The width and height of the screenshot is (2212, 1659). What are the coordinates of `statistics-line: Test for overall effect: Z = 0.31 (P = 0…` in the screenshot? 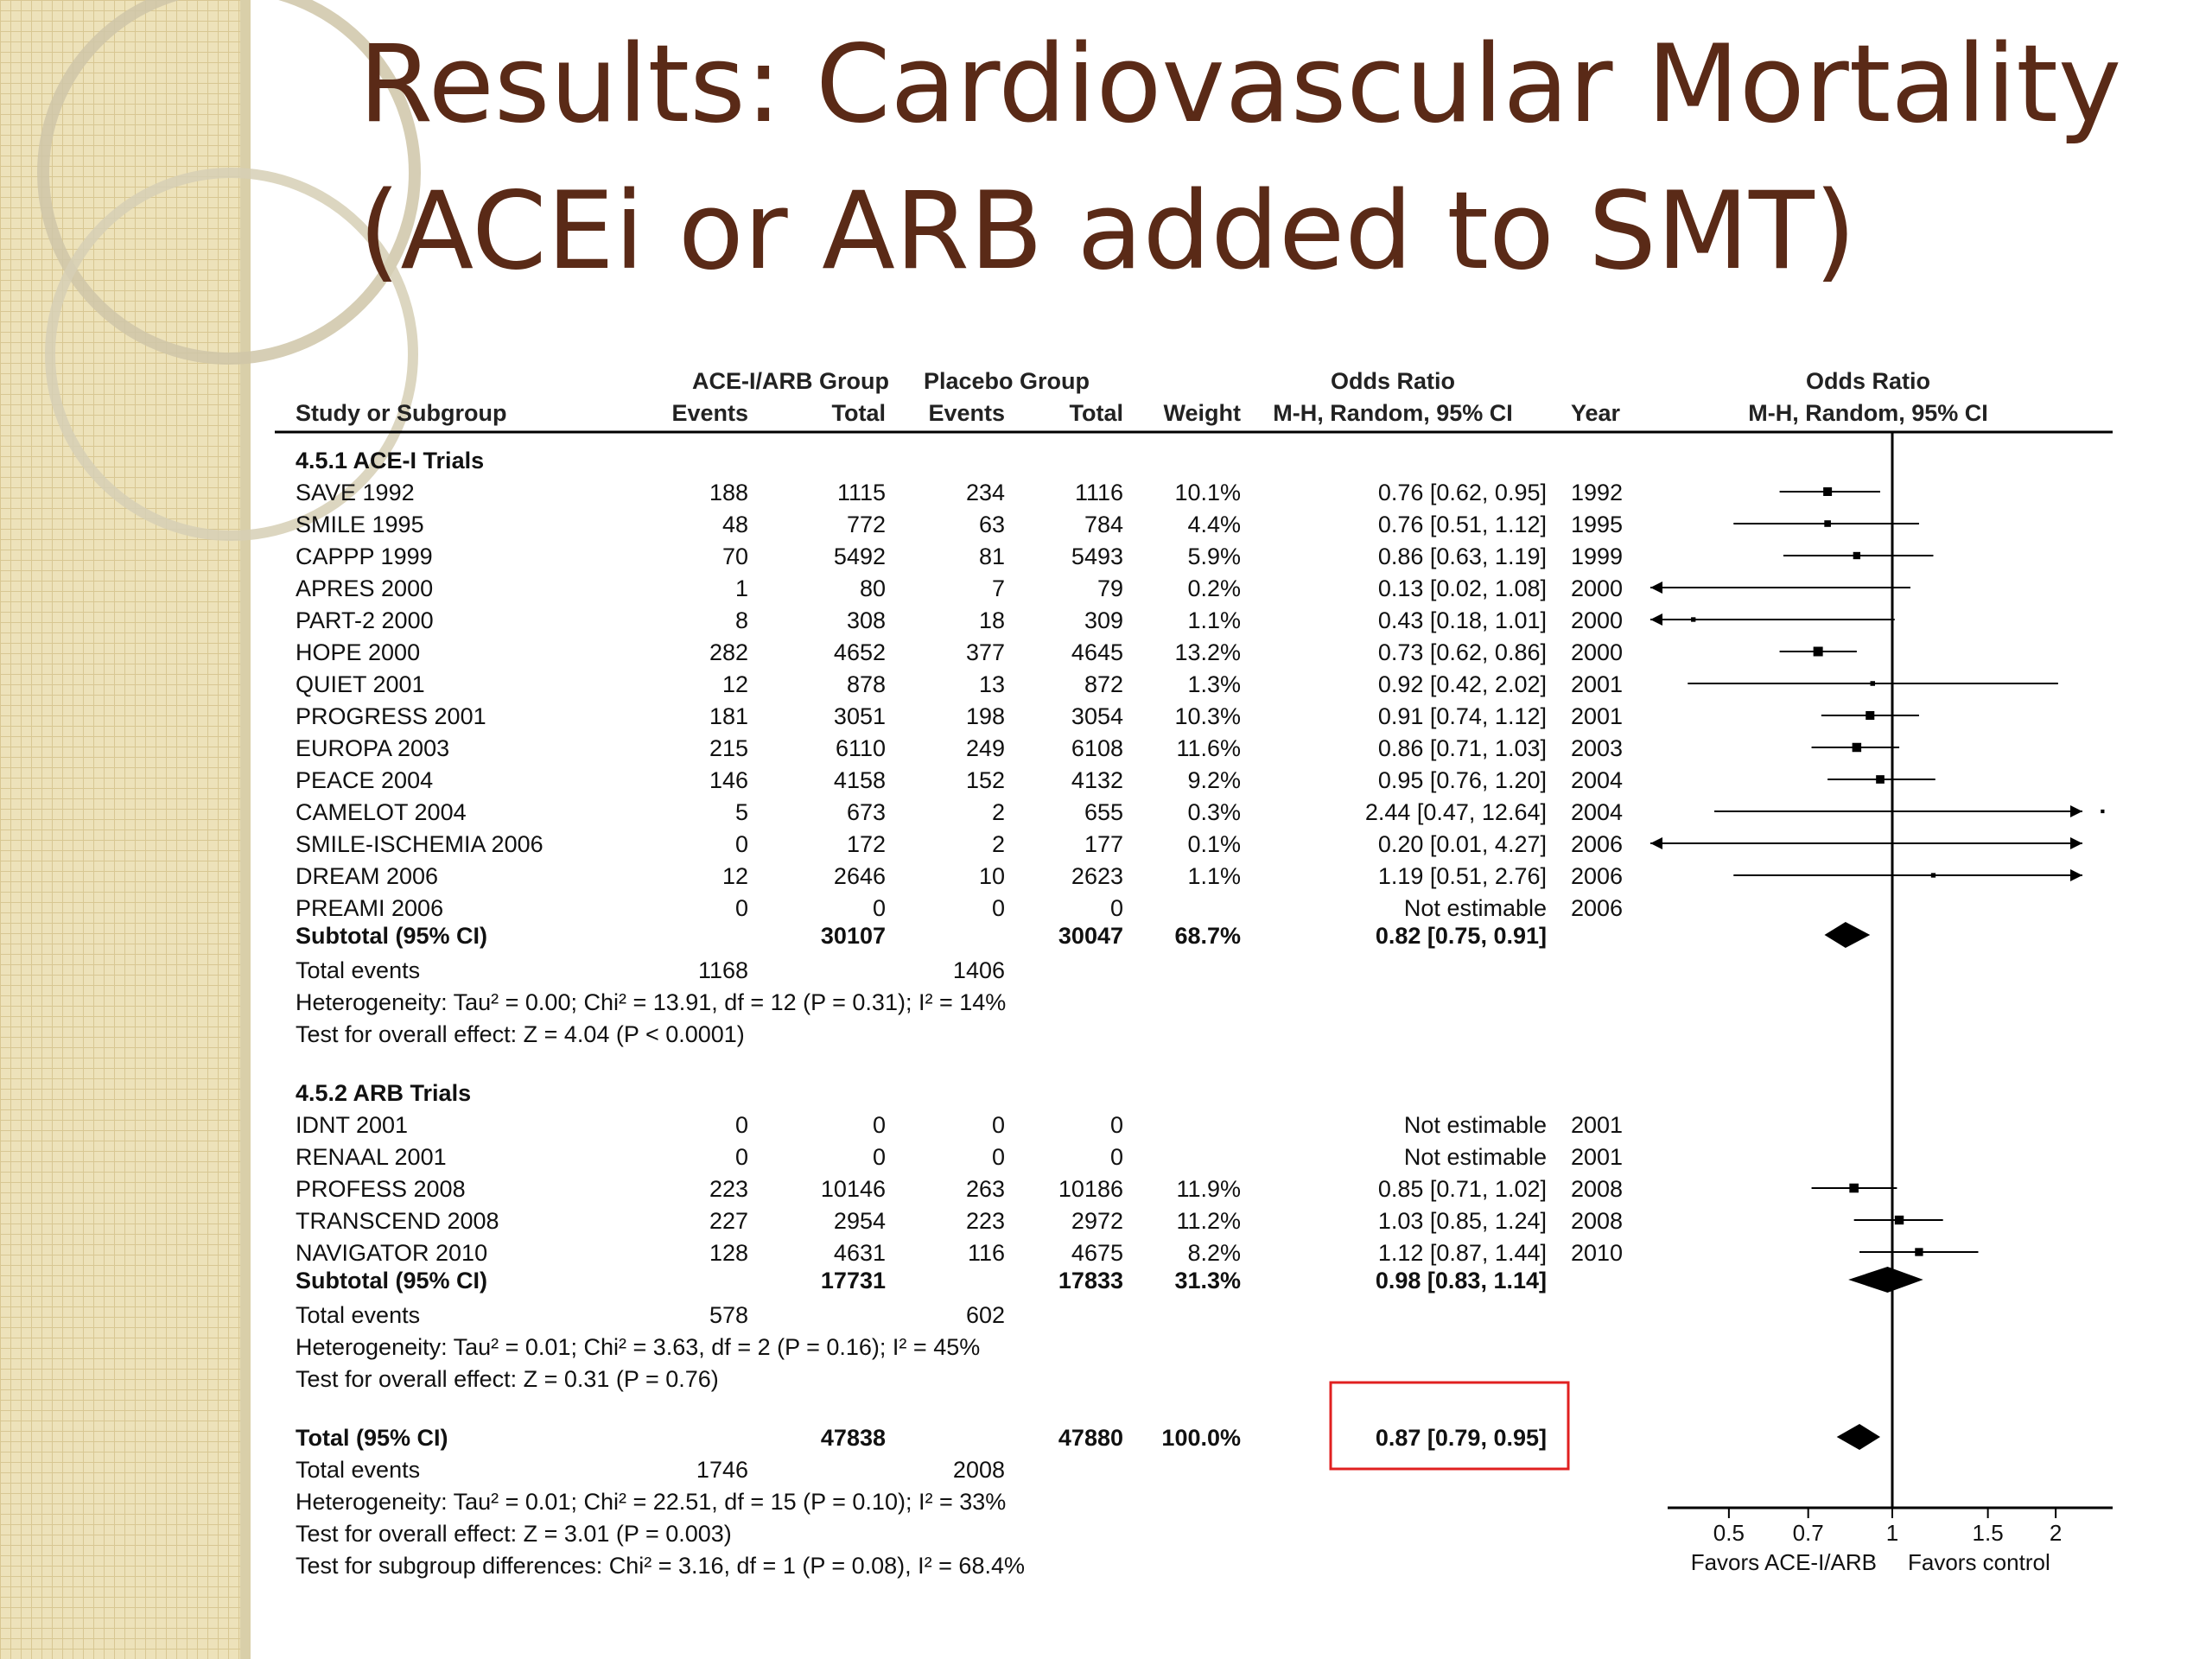 It's located at (507, 1379).